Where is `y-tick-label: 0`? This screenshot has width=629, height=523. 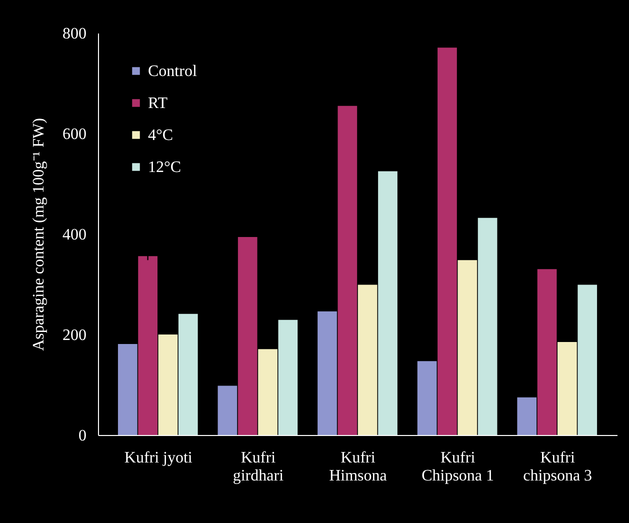 y-tick-label: 0 is located at coordinates (82, 436).